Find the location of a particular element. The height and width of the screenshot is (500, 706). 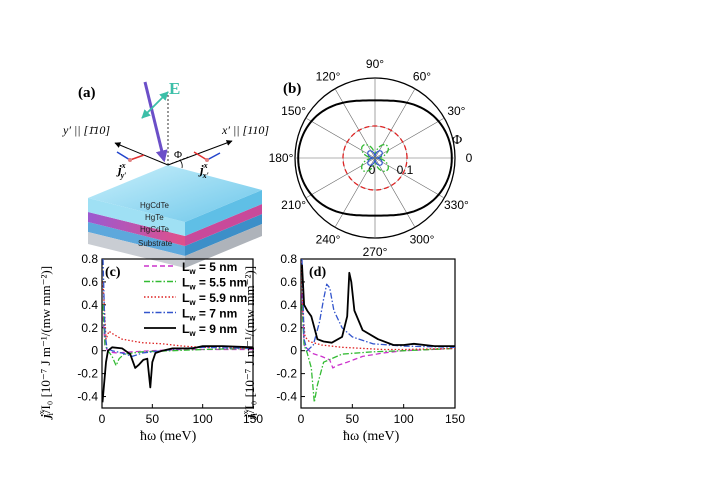

jx-arrow-blue is located at coordinates (213, 156).